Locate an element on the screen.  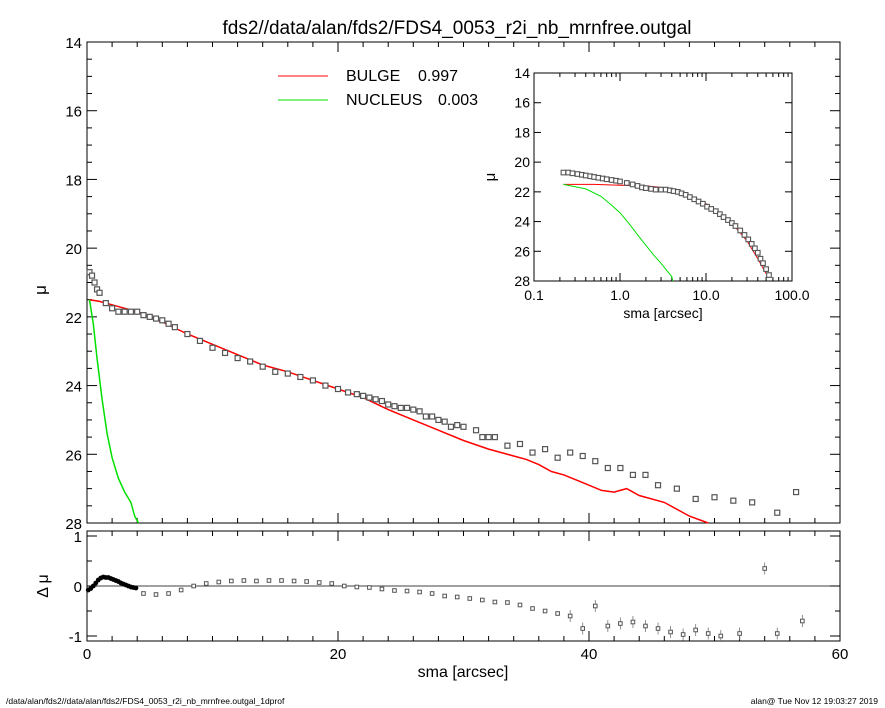
main-ytick-label: 14 is located at coordinates (73, 43).